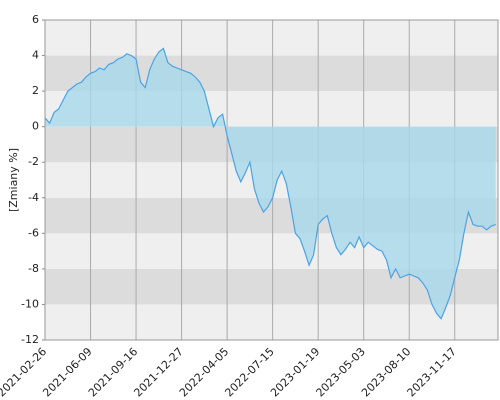 This screenshot has width=500, height=400. What do you see at coordinates (33, 232) in the screenshot?
I see `y-tick-label: -6` at bounding box center [33, 232].